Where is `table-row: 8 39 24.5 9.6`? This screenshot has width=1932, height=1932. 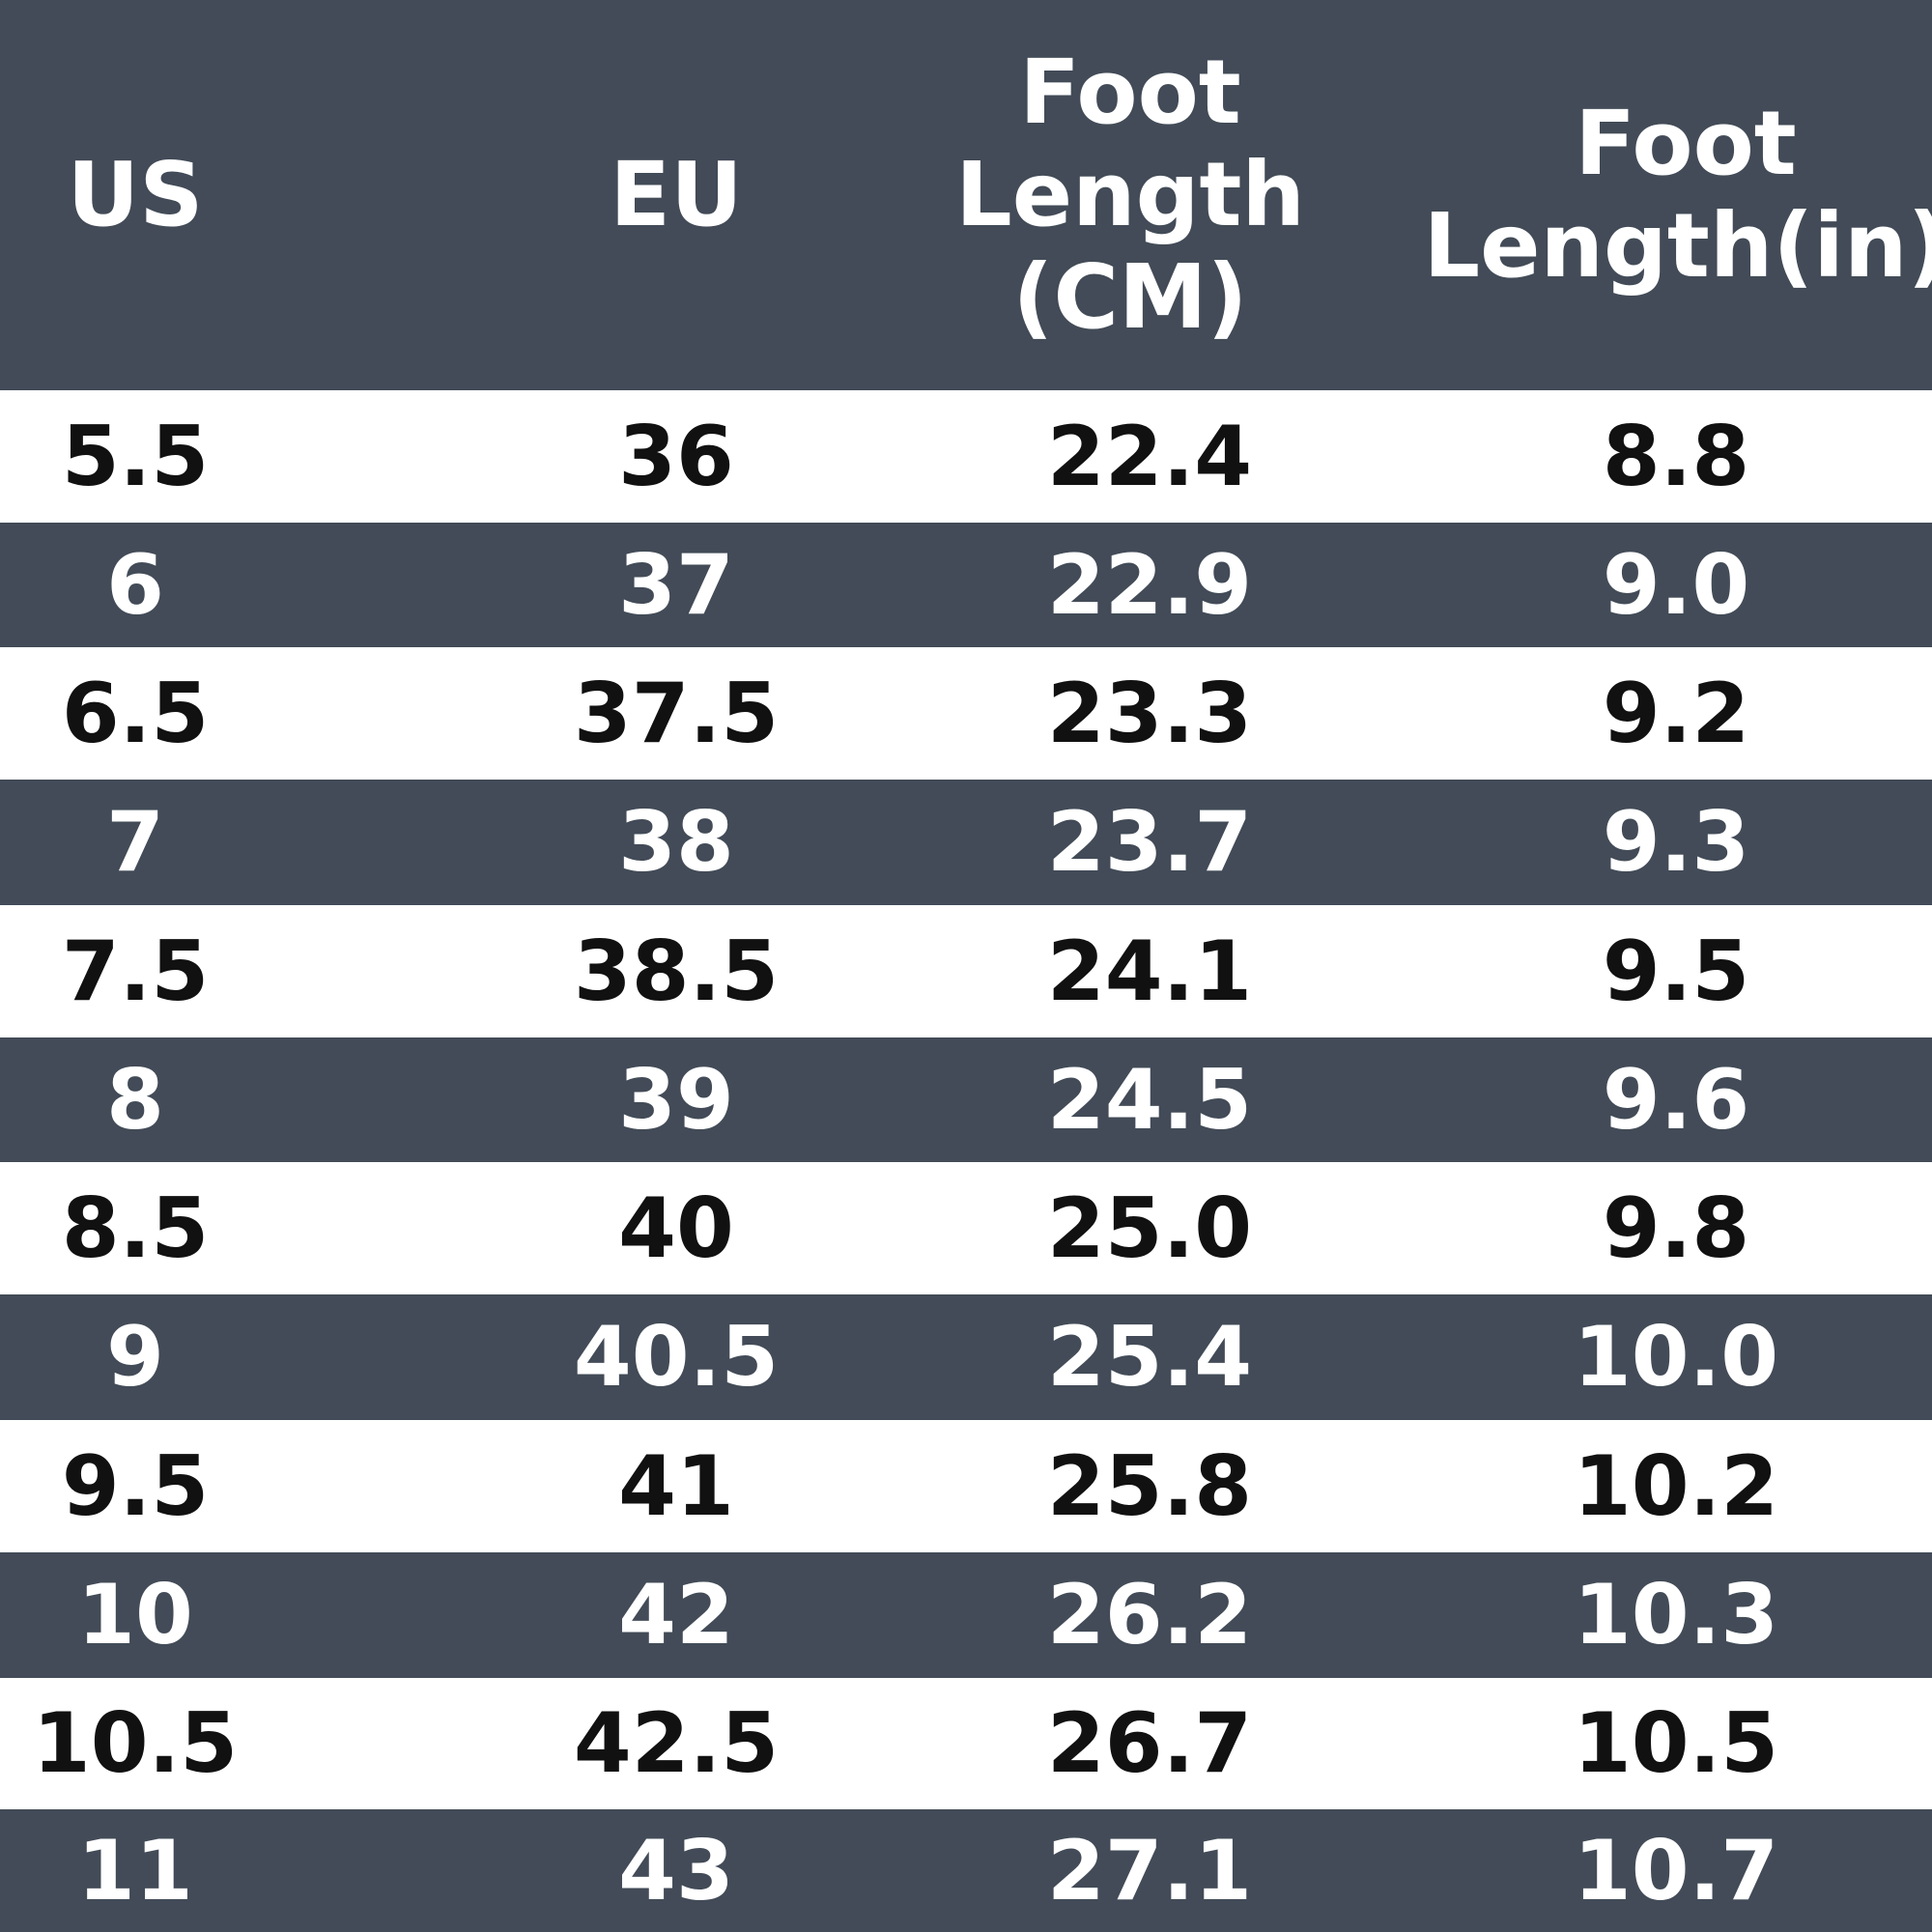 table-row: 8 39 24.5 9.6 is located at coordinates (966, 1099).